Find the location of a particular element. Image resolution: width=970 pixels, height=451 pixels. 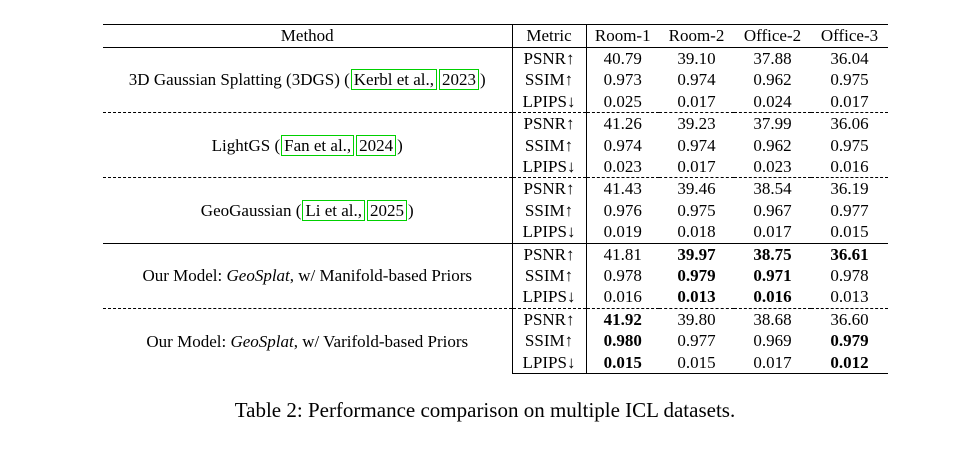

value-room-1: 0.973 is located at coordinates (622, 80).